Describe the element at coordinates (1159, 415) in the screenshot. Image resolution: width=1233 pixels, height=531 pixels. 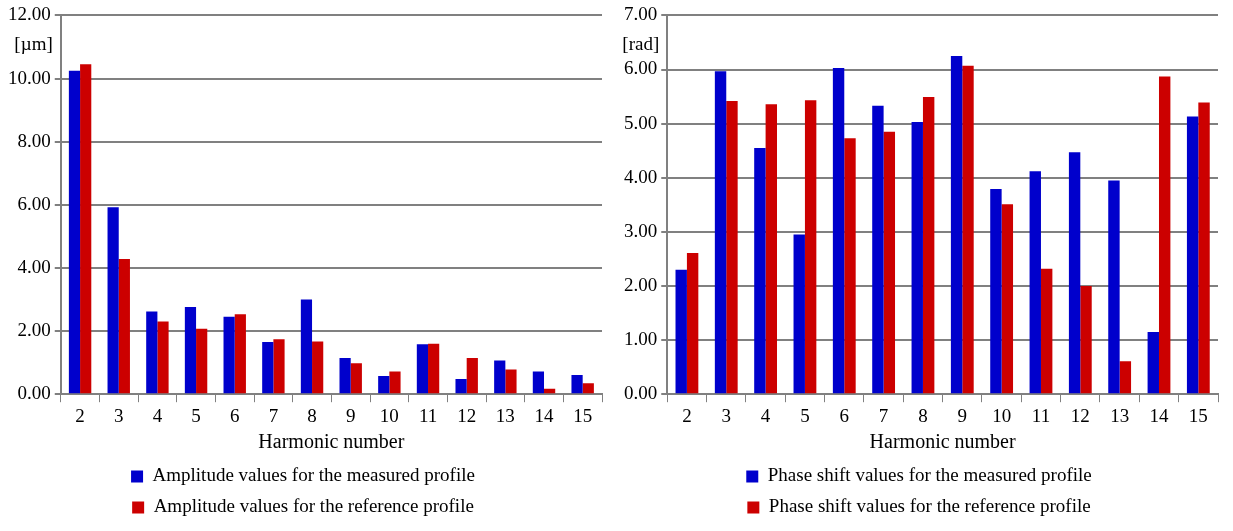
I see `x-tick-label: 14` at that location.